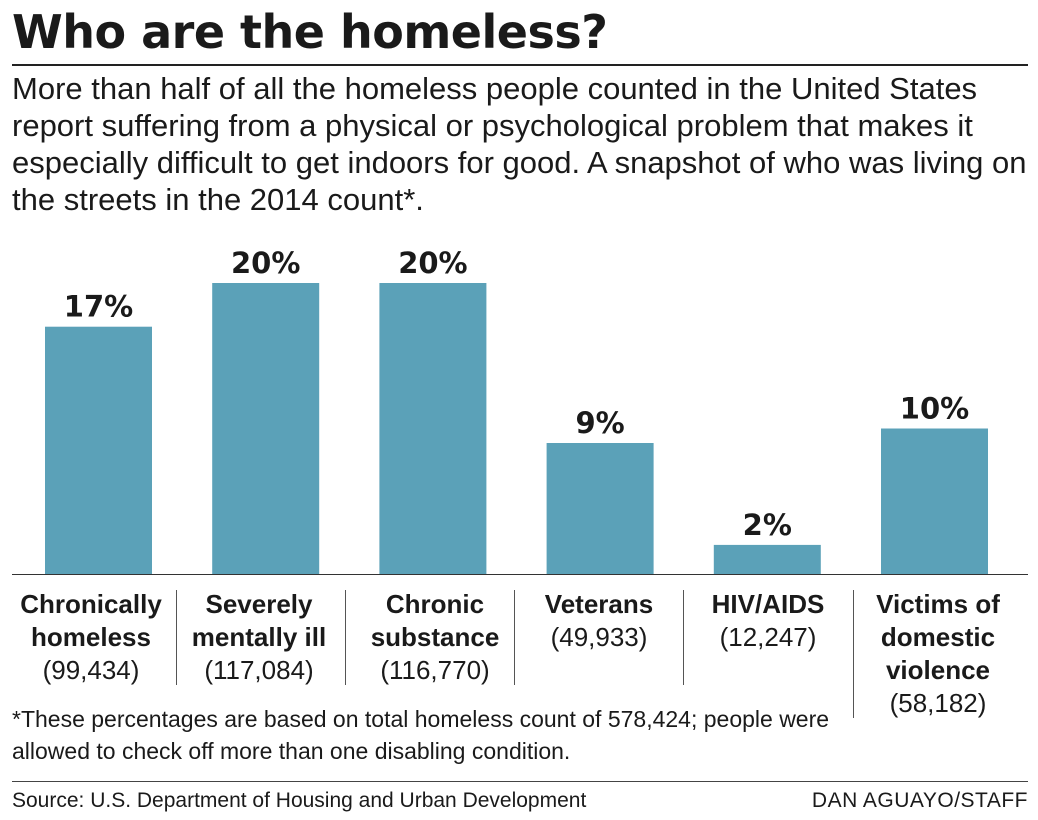 This screenshot has height=820, width=1038. I want to click on category-count: (58,182), so click(938, 703).